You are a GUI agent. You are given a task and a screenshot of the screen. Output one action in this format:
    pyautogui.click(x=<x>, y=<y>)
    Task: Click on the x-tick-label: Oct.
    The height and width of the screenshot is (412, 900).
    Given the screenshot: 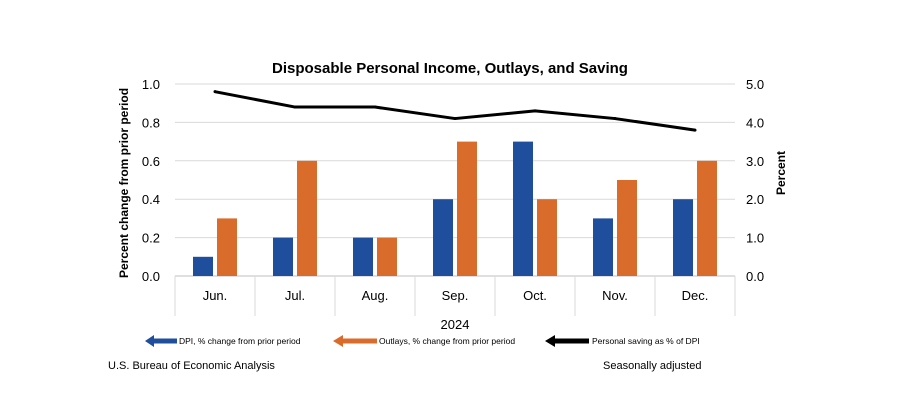 What is the action you would take?
    pyautogui.click(x=535, y=295)
    